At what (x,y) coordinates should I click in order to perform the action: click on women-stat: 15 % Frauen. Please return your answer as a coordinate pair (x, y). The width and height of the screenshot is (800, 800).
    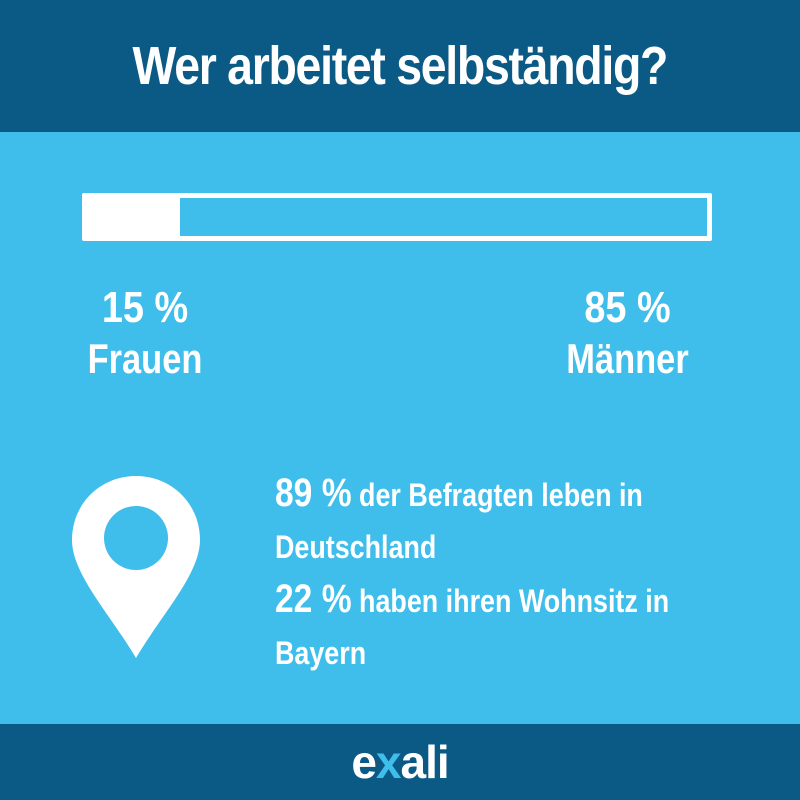
    Looking at the image, I should click on (145, 333).